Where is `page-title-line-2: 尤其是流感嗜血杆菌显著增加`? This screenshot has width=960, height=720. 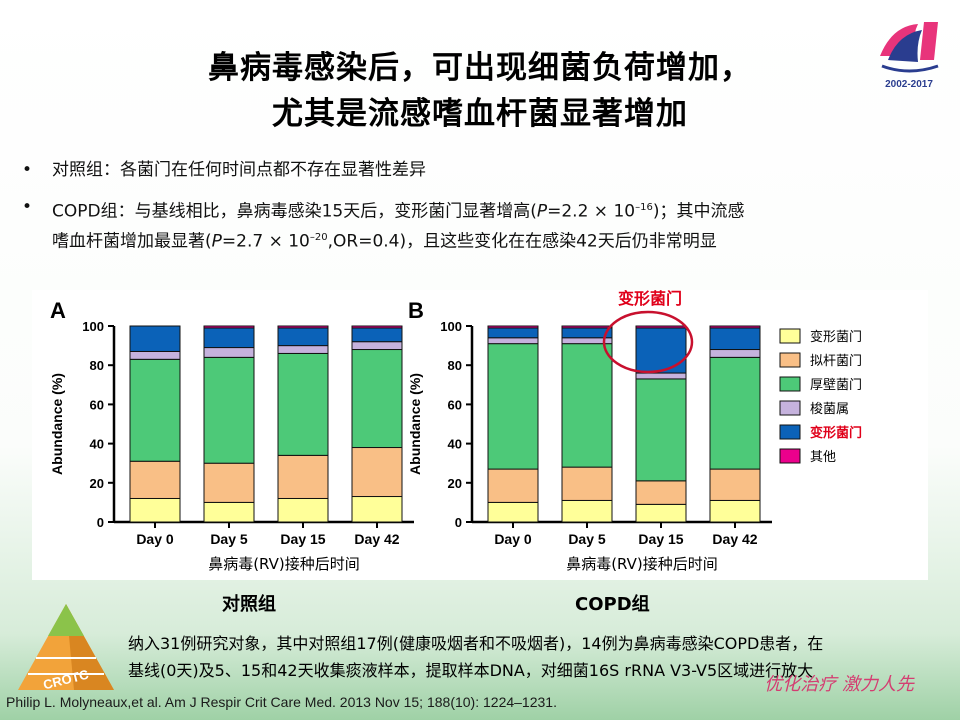
page-title-line-2: 尤其是流感嗜血杆菌显著增加 is located at coordinates (480, 114).